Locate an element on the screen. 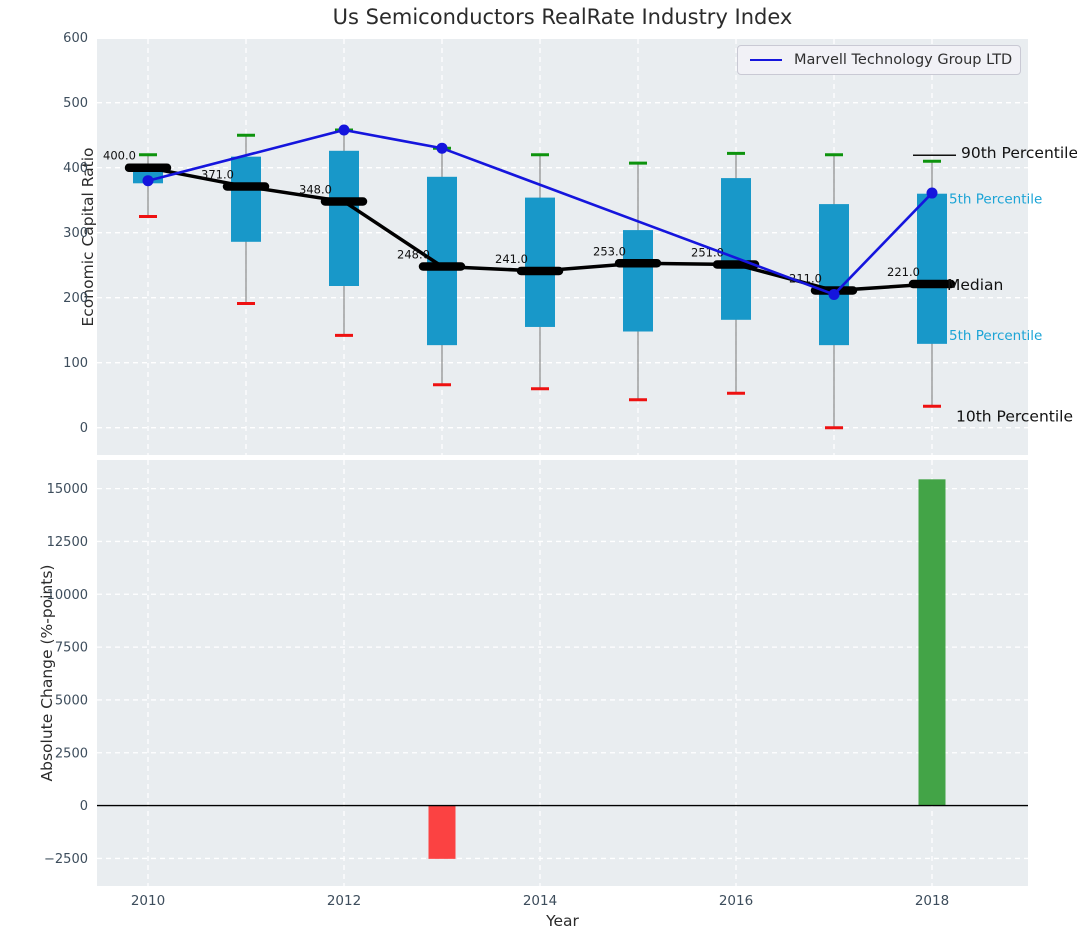 This screenshot has width=1077, height=942. top-ytick-600: 600 is located at coordinates (75, 38).